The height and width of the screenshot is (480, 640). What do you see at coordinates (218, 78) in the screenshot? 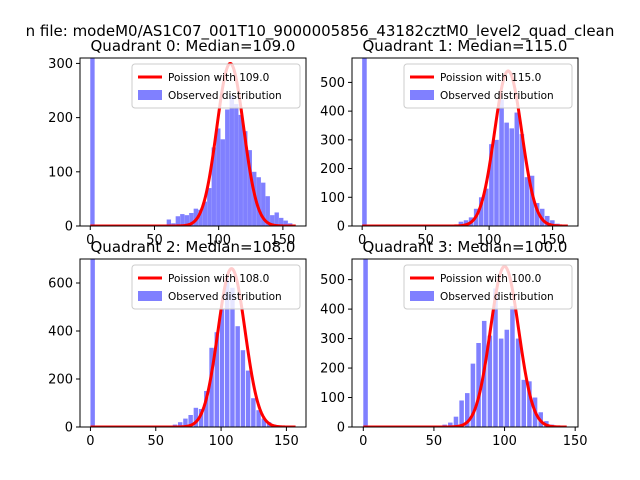
I see `legend-label-poisson: Poission with 109.0` at bounding box center [218, 78].